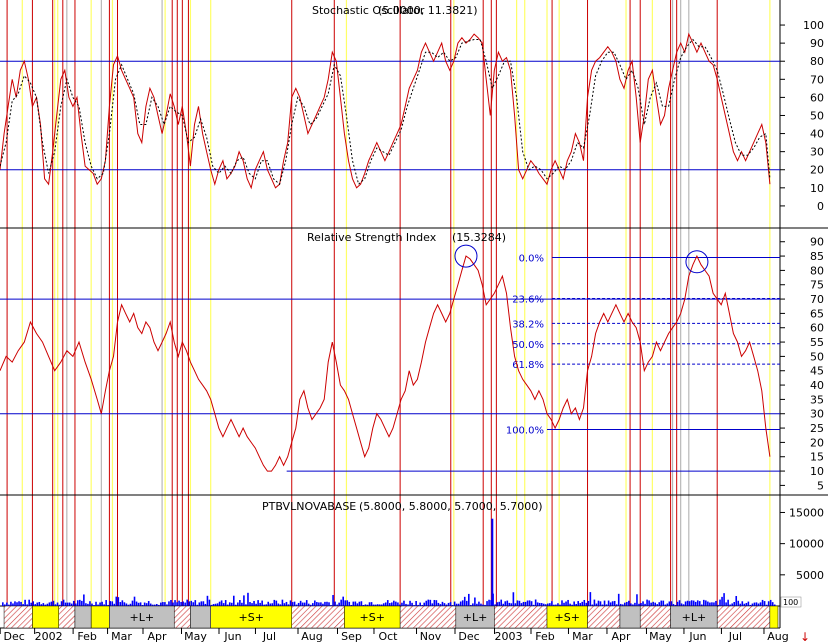 The image size is (828, 644). I want to click on x-tick-label: 2003, so click(509, 636).